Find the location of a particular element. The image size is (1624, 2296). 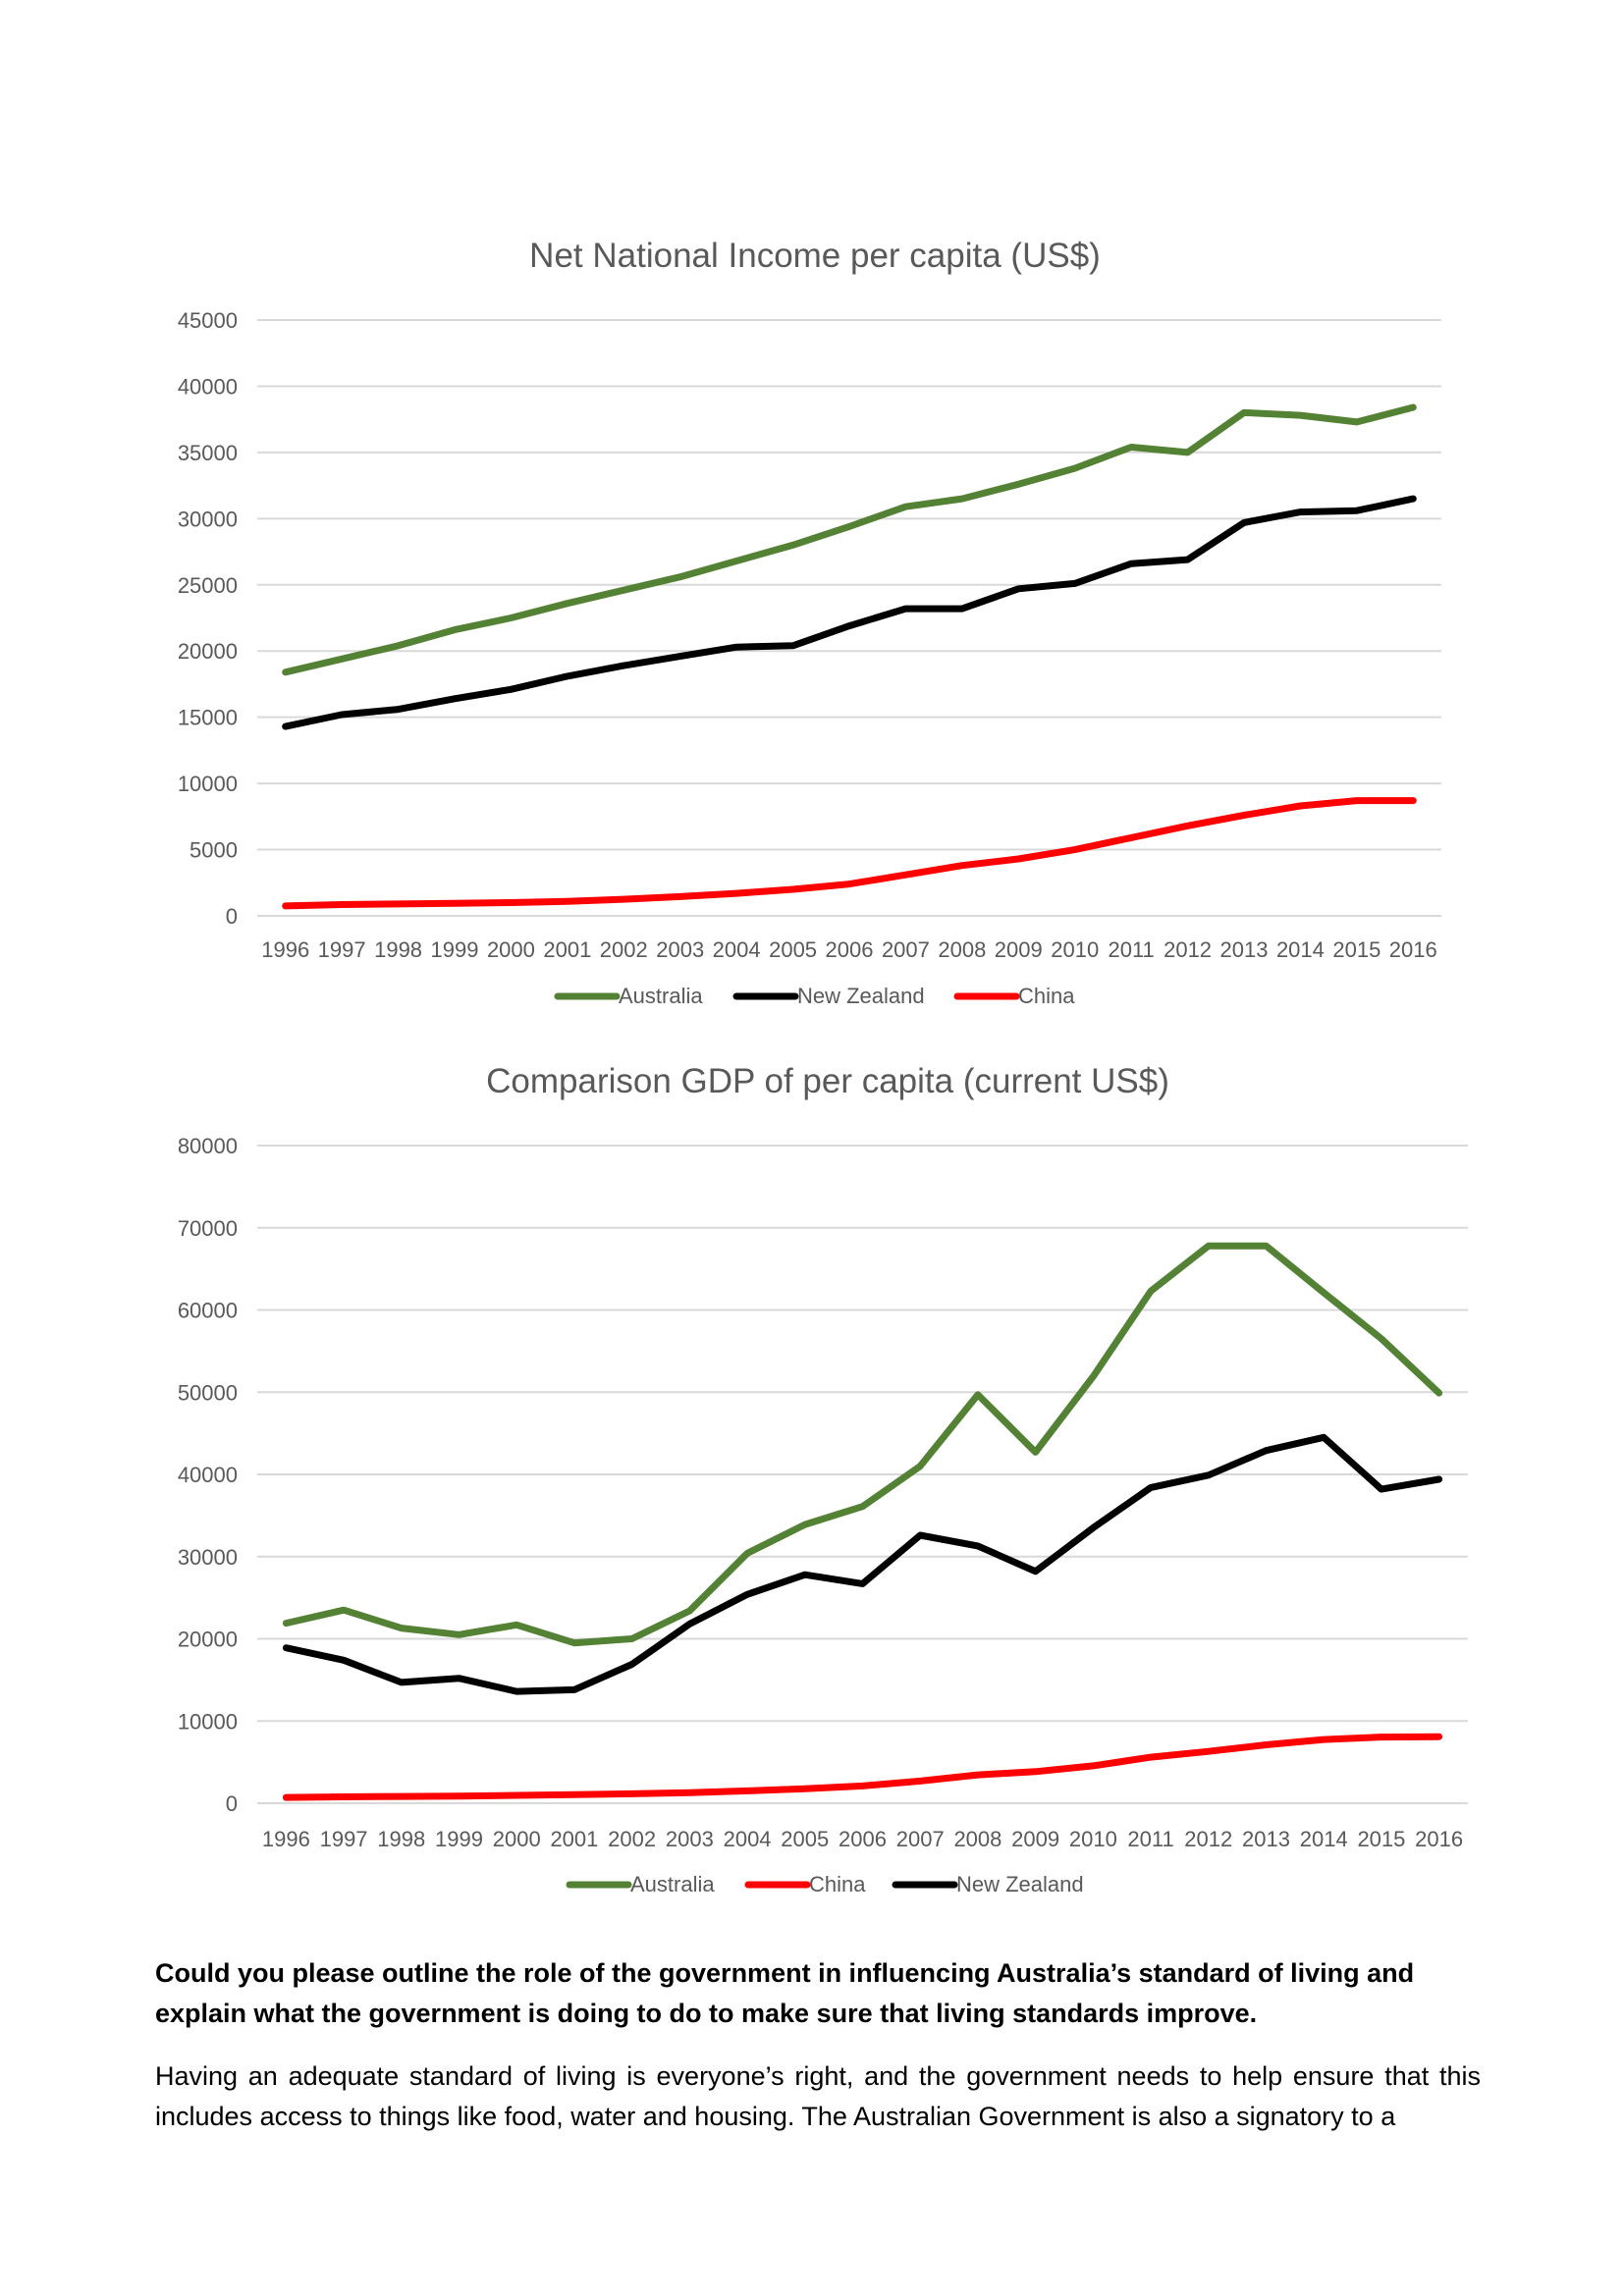

nni-x-tick-label: 1997 is located at coordinates (342, 949).